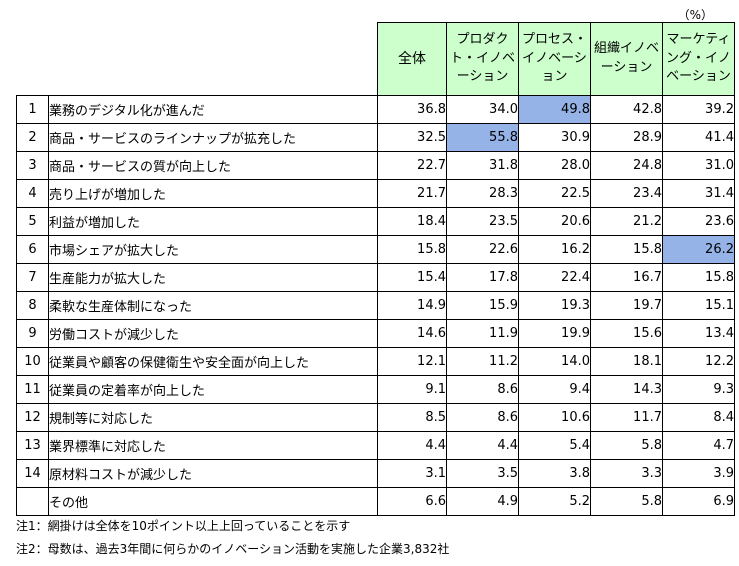  Describe the element at coordinates (213, 501) in the screenshot. I see `row-label: その他` at that location.